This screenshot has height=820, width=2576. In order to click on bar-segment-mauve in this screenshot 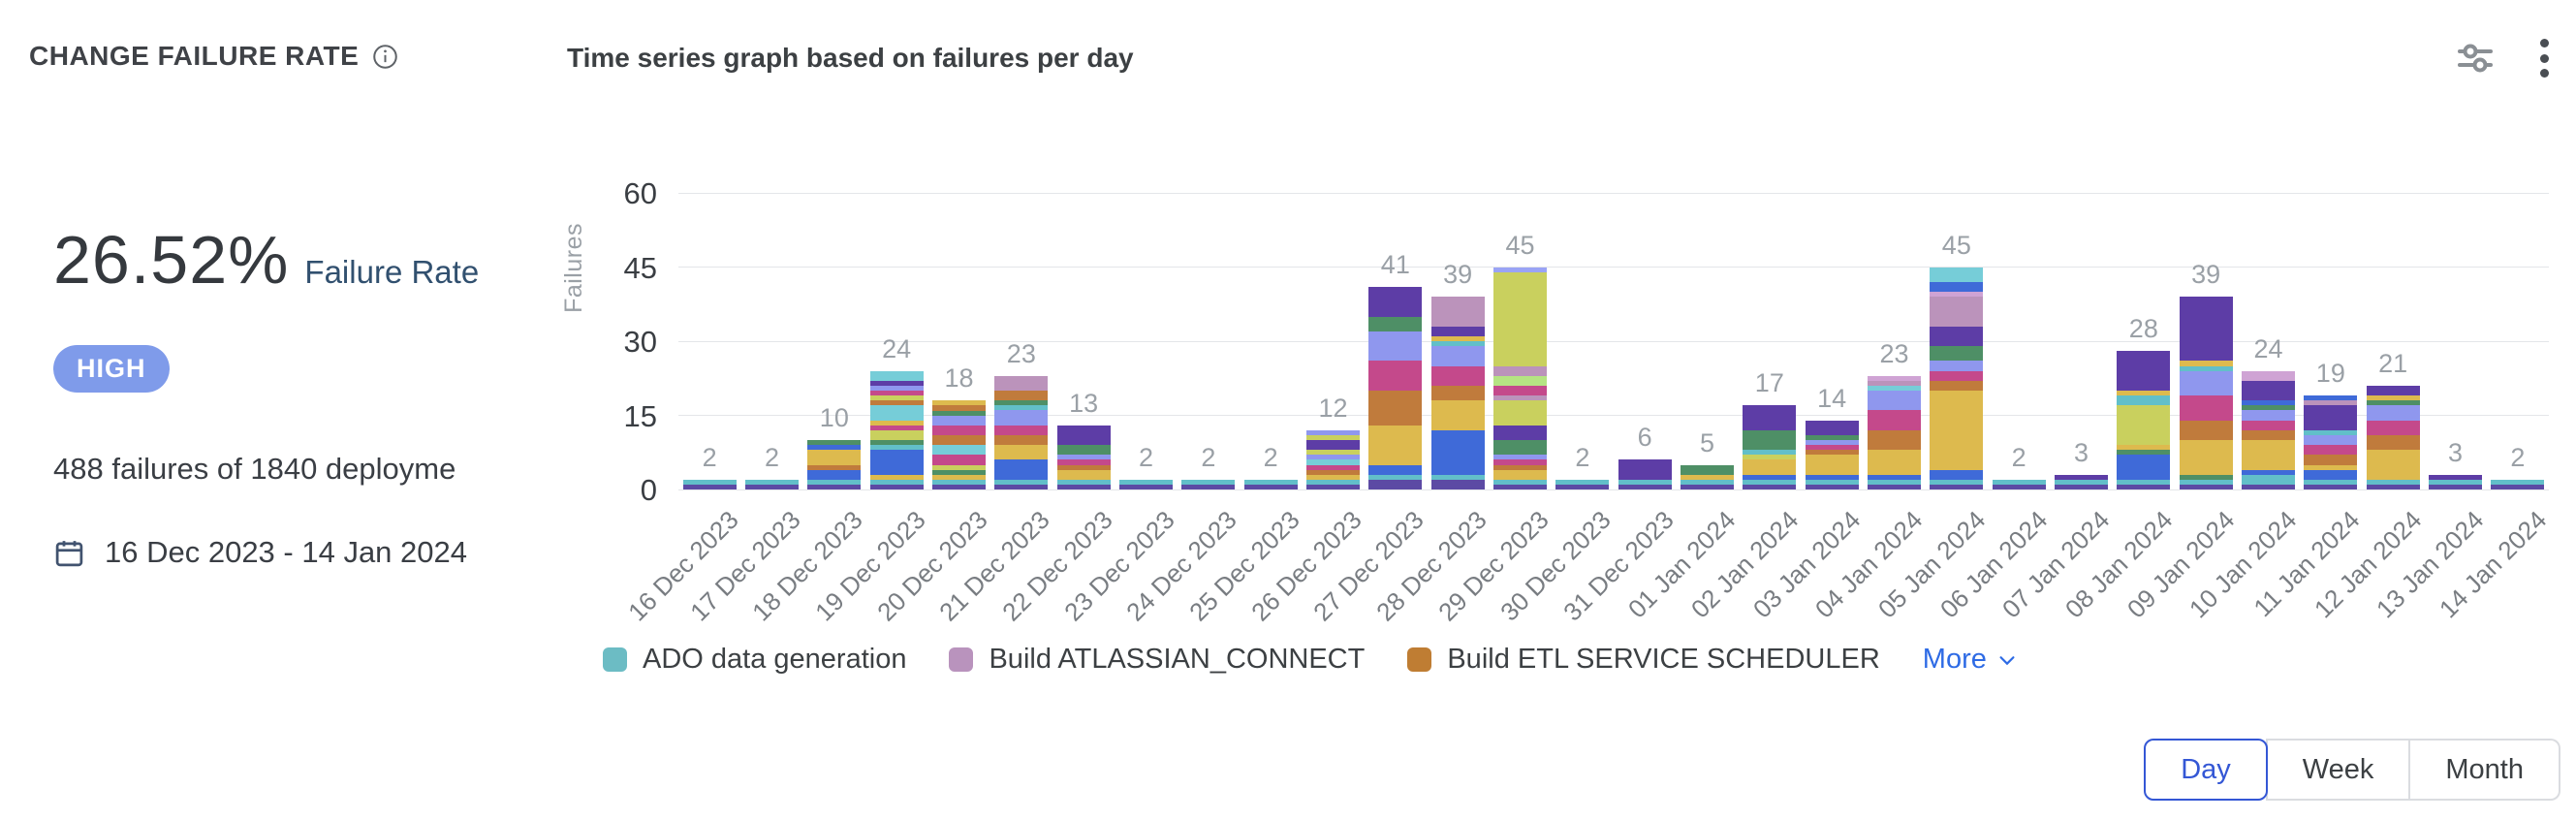, I will do `click(1957, 312)`.